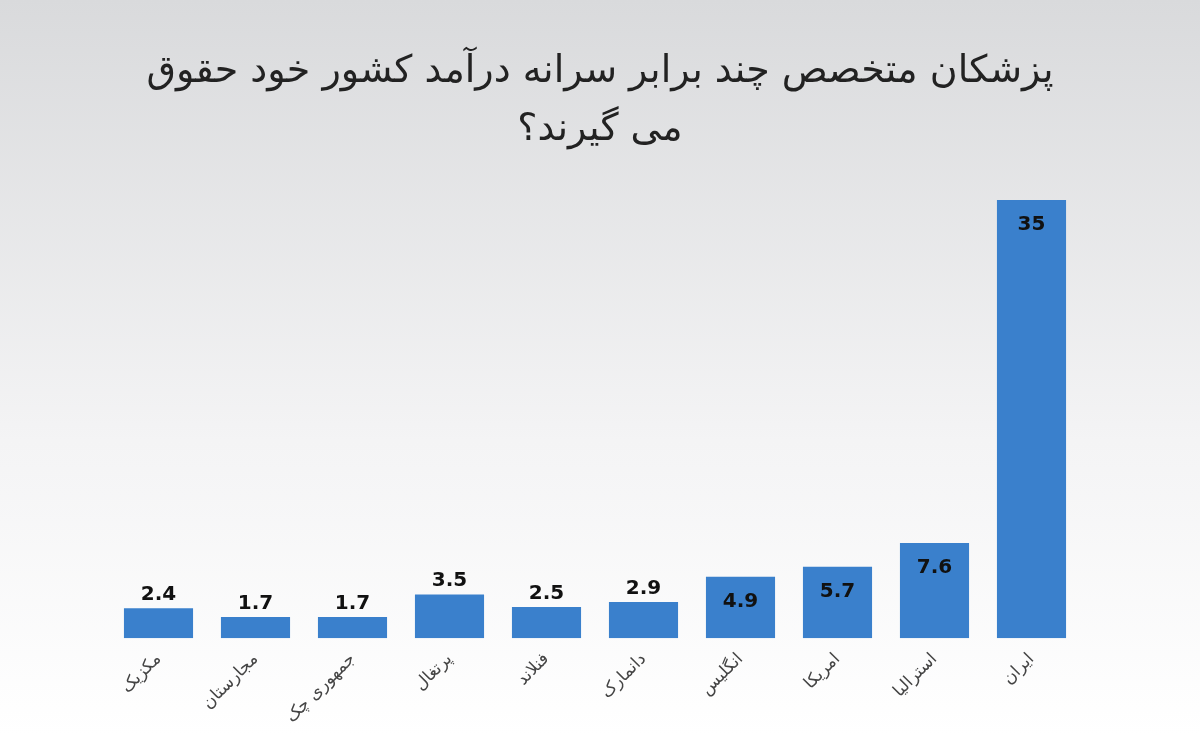 The height and width of the screenshot is (736, 1200). Describe the element at coordinates (837, 589) in the screenshot. I see `data-label: 5.7` at that location.